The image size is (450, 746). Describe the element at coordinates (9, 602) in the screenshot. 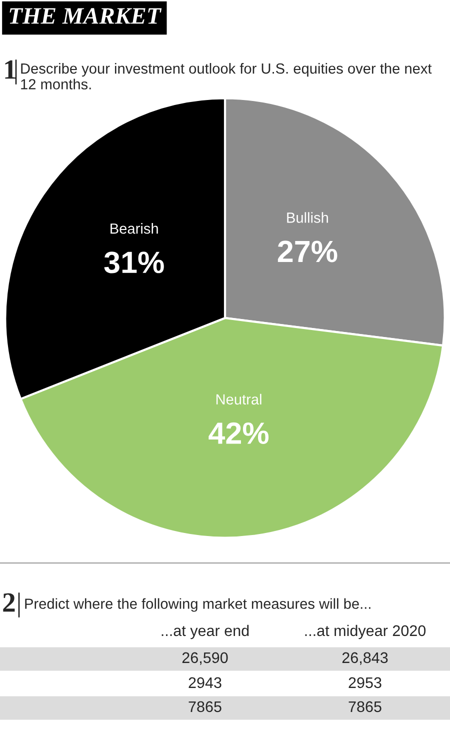

I see `text: 2` at that location.